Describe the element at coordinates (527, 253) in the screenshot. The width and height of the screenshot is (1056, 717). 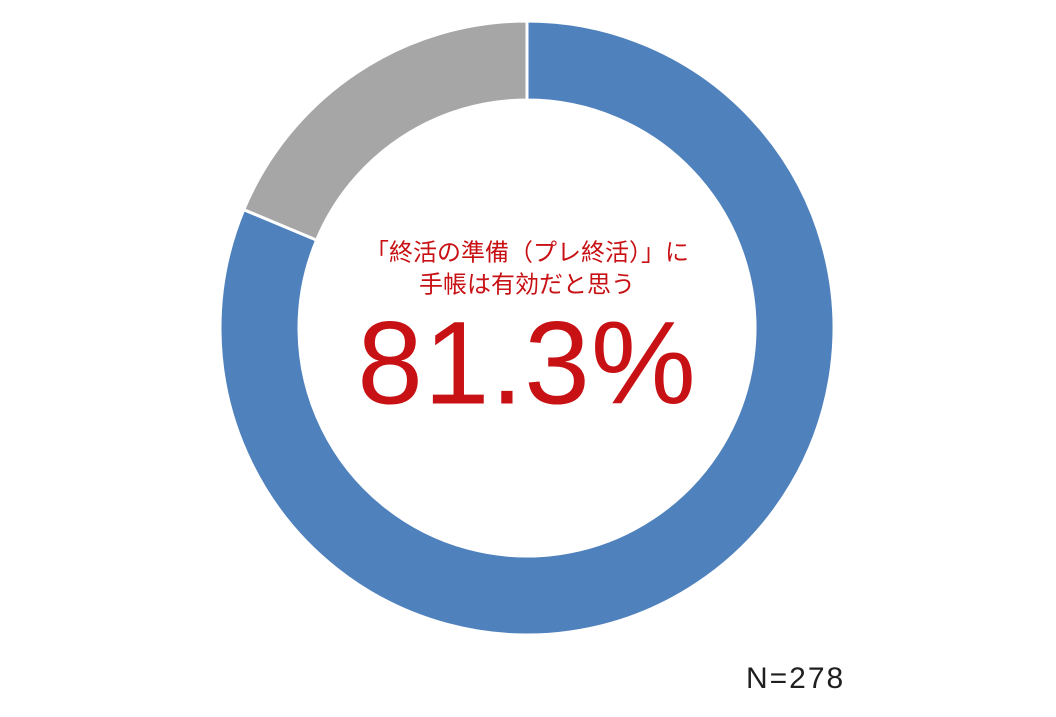
I see `center-label-line-1: 「終活の準備（プレ終活）」に` at that location.